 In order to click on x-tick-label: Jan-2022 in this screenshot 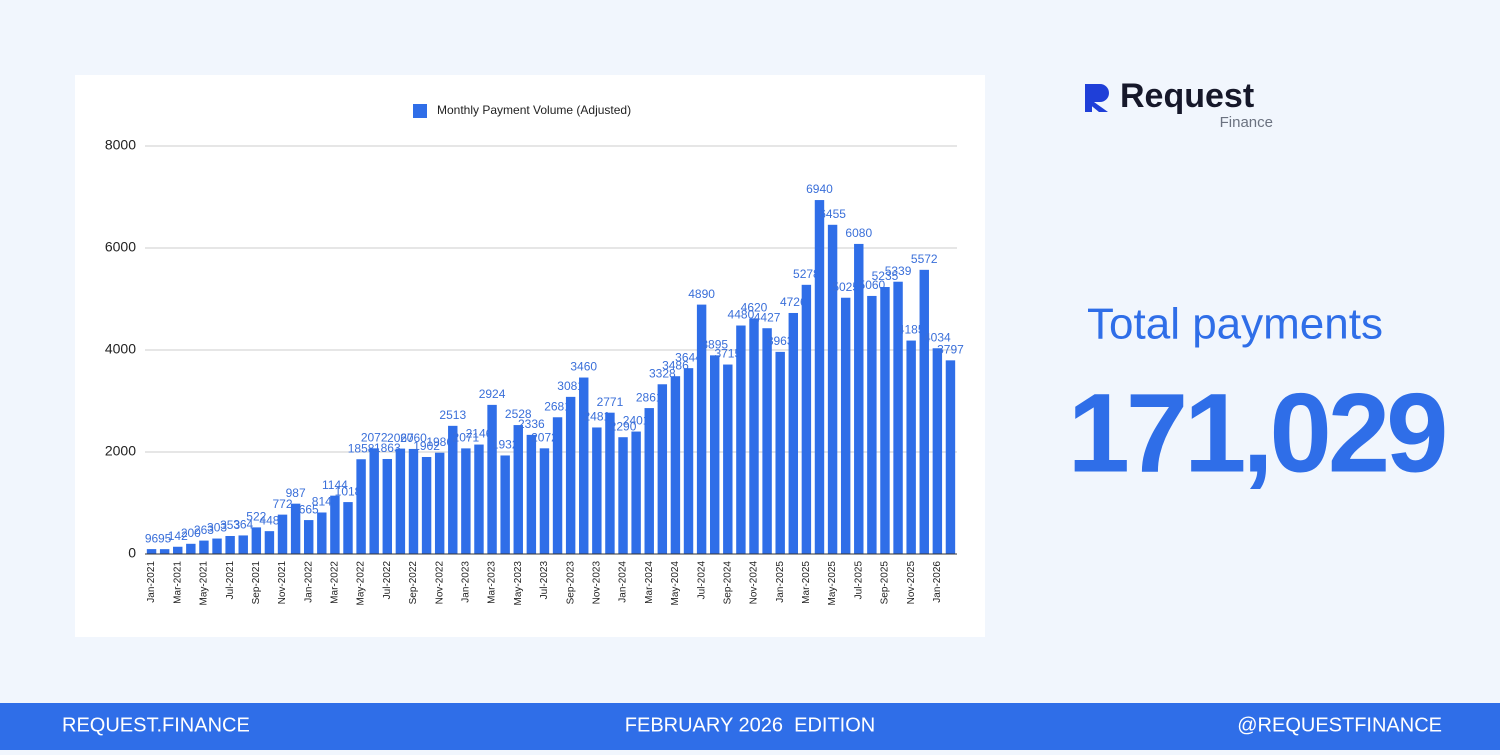, I will do `click(308, 582)`.